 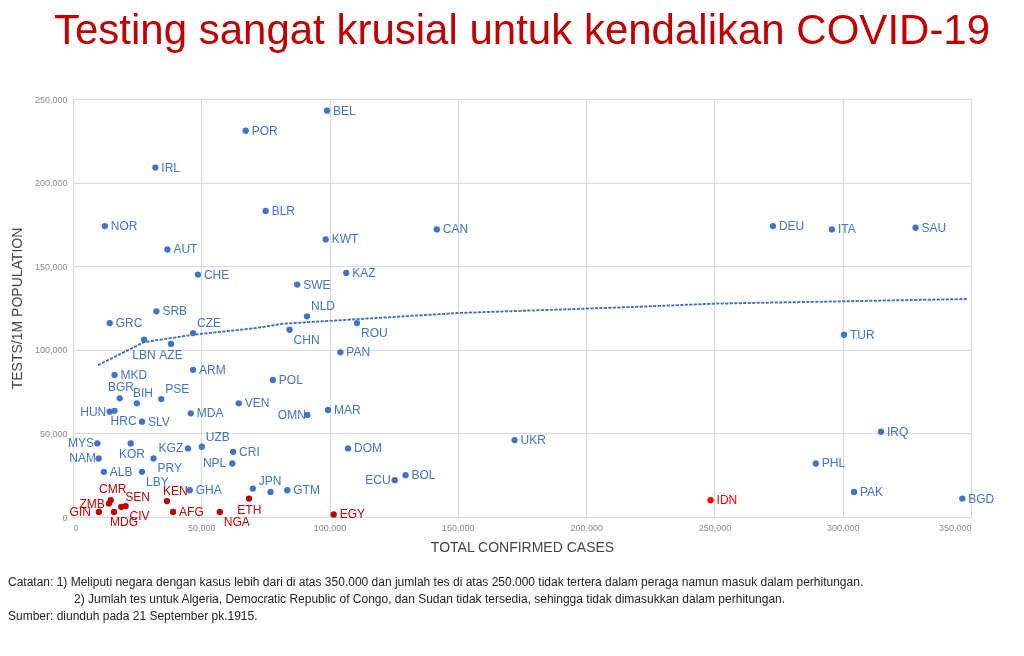 What do you see at coordinates (265, 130) in the screenshot?
I see `series-label: POR` at bounding box center [265, 130].